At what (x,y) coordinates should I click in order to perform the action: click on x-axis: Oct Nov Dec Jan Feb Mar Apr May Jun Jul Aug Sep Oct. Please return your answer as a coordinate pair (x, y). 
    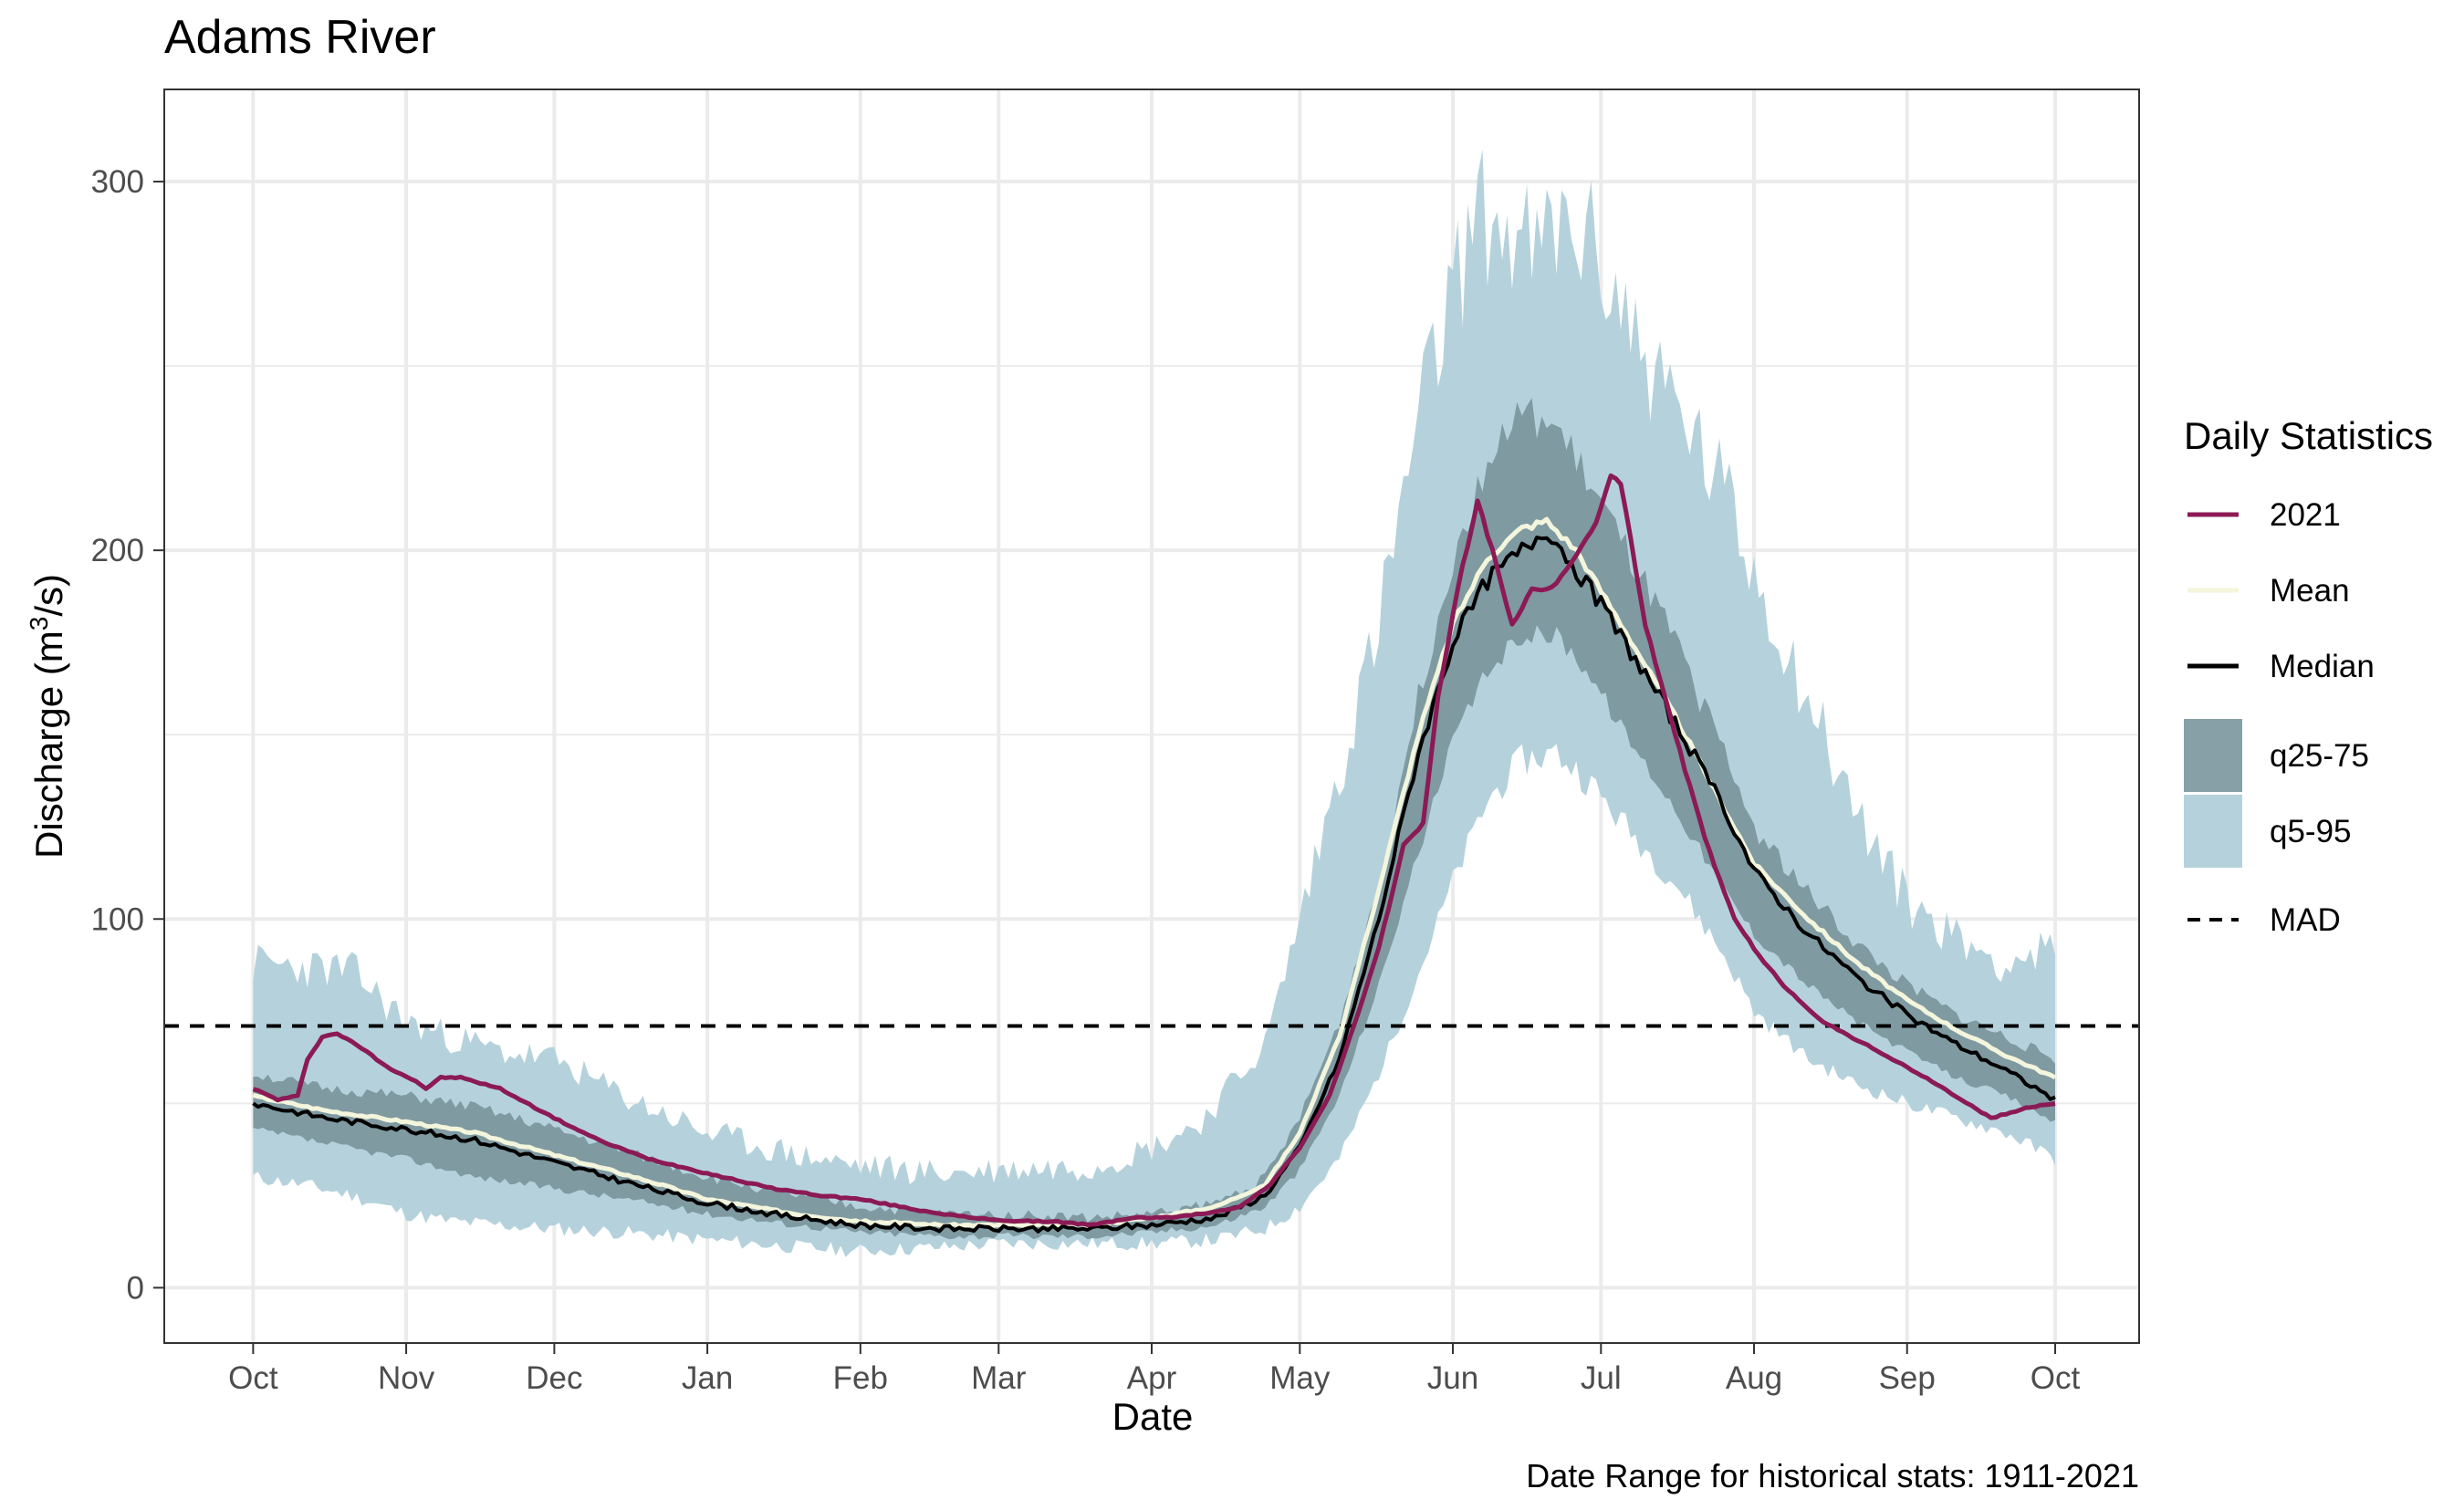
    Looking at the image, I should click on (1154, 1369).